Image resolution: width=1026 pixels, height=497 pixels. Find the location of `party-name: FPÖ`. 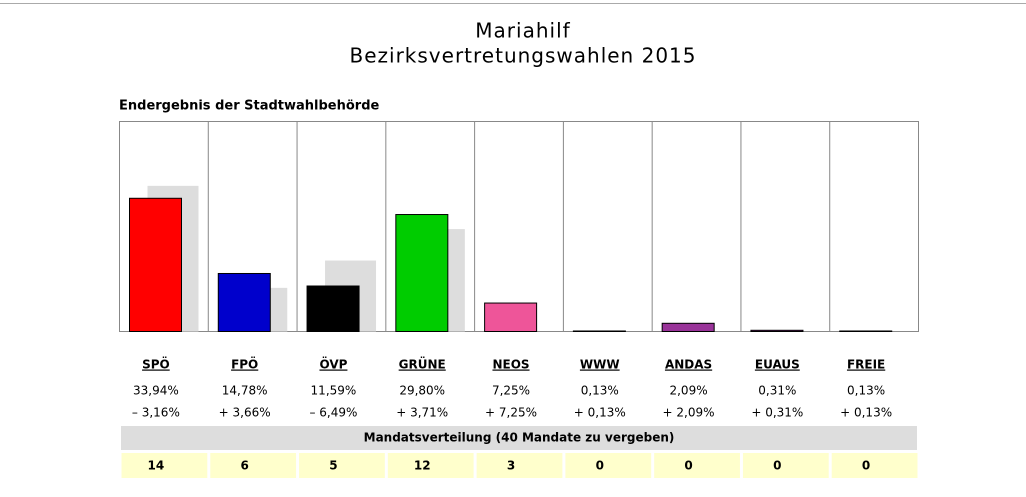

party-name: FPÖ is located at coordinates (244, 364).